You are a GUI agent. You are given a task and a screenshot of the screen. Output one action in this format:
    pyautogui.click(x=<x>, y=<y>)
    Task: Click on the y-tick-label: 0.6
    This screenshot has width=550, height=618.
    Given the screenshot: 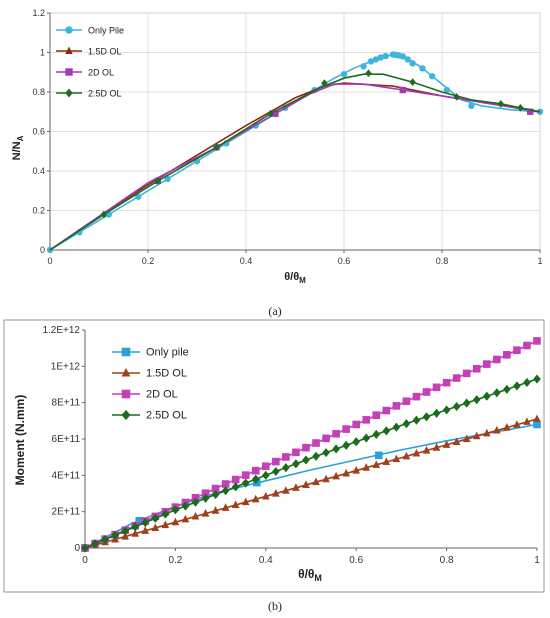 What is the action you would take?
    pyautogui.click(x=38, y=132)
    